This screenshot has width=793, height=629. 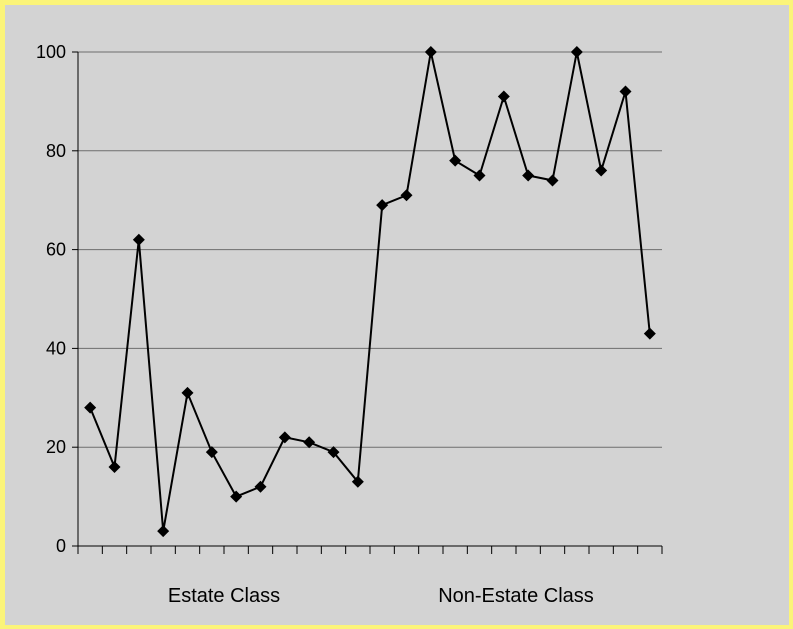 I want to click on y-tick-label: 100, so click(x=51, y=52).